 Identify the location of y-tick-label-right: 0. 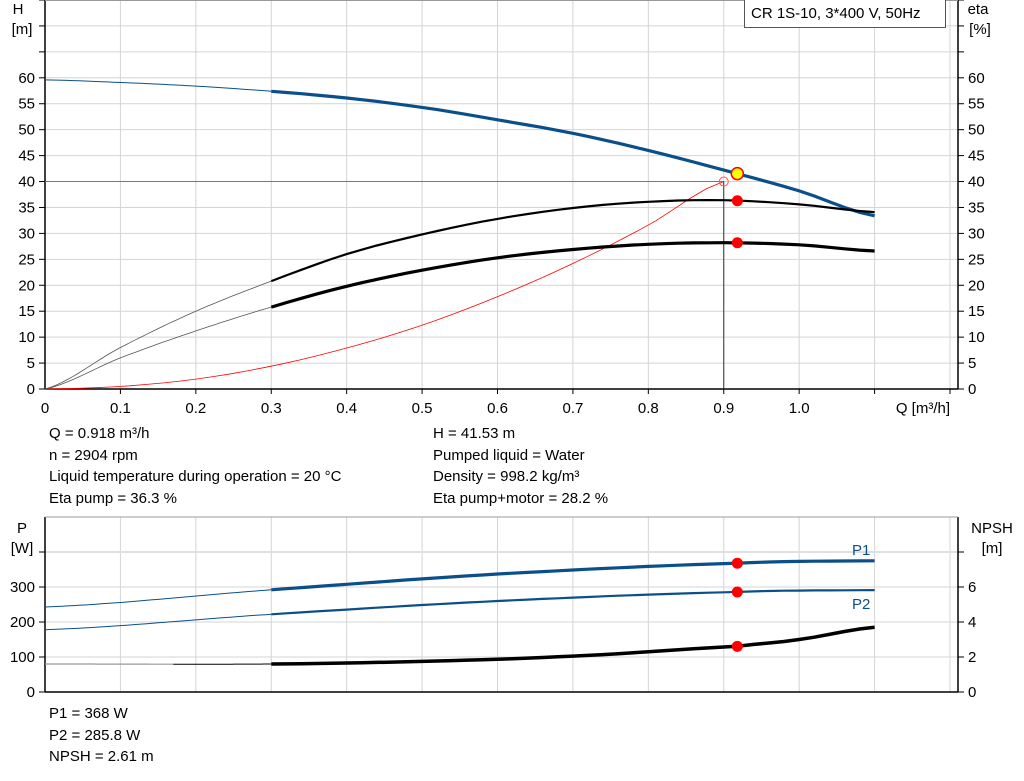
(972, 389).